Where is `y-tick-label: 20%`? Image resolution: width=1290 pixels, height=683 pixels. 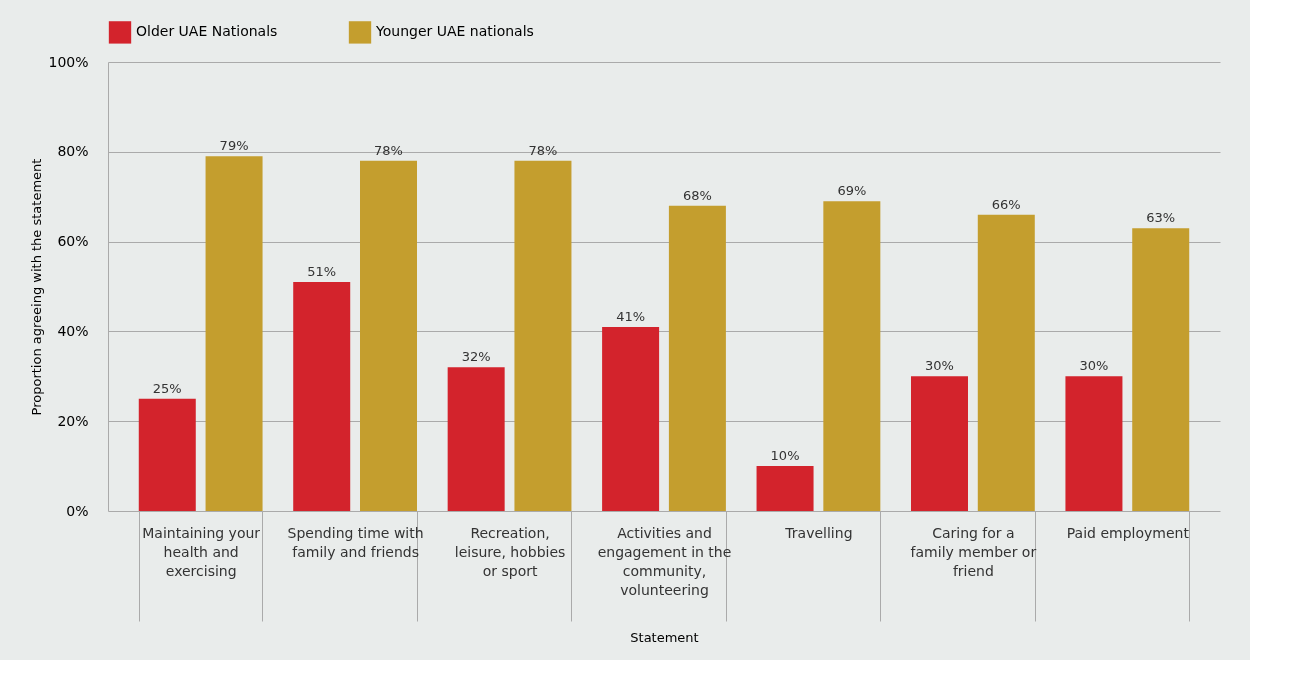 y-tick-label: 20% is located at coordinates (73, 420).